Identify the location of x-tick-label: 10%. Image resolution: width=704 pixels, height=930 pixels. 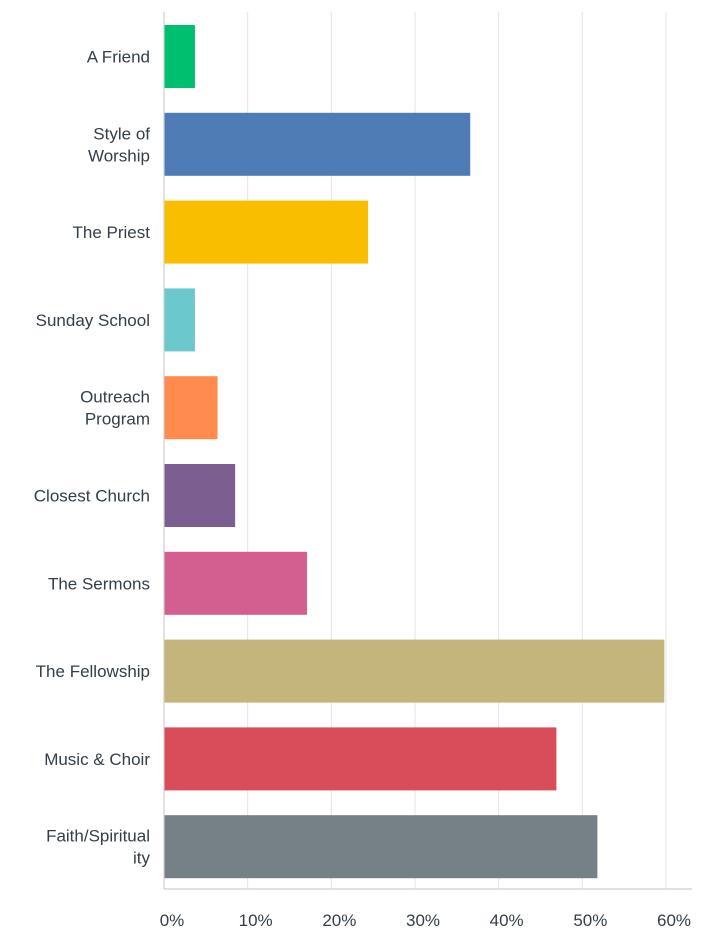
(256, 920).